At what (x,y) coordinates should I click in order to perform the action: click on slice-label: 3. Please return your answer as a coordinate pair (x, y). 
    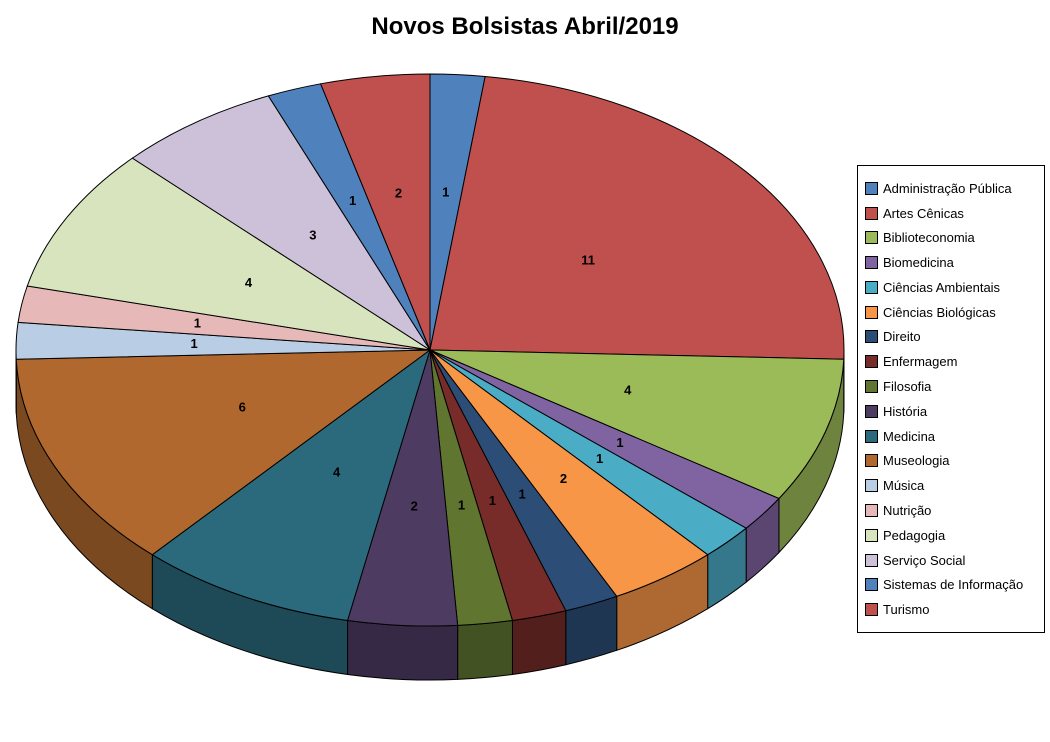
    Looking at the image, I should click on (312, 235).